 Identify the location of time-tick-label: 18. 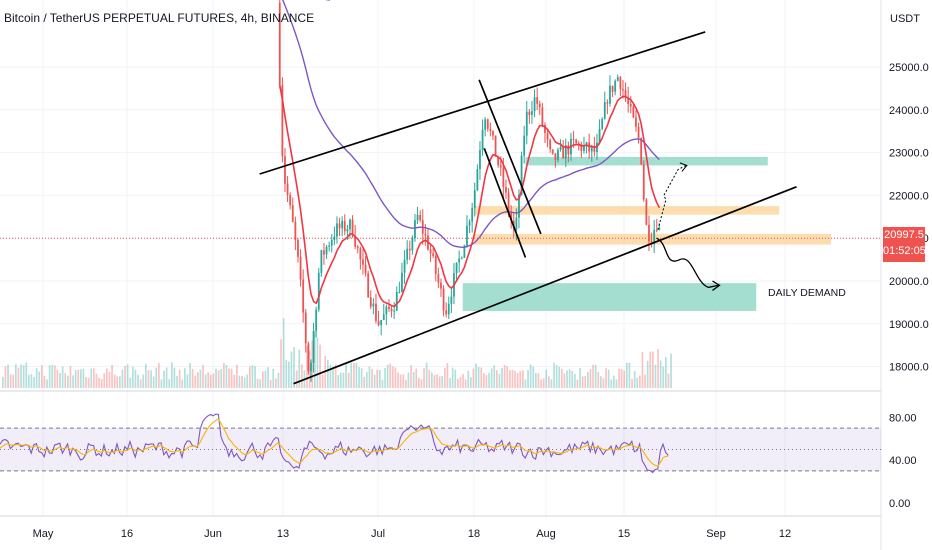
(474, 534).